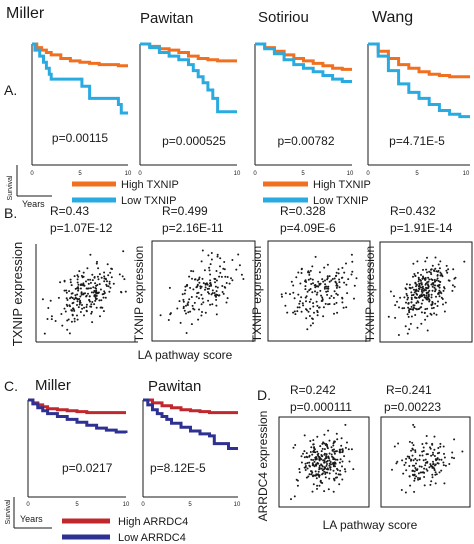 The height and width of the screenshot is (544, 474). What do you see at coordinates (317, 193) in the screenshot?
I see `legend-txnip-right: High TXNIP Low TXNIP` at bounding box center [317, 193].